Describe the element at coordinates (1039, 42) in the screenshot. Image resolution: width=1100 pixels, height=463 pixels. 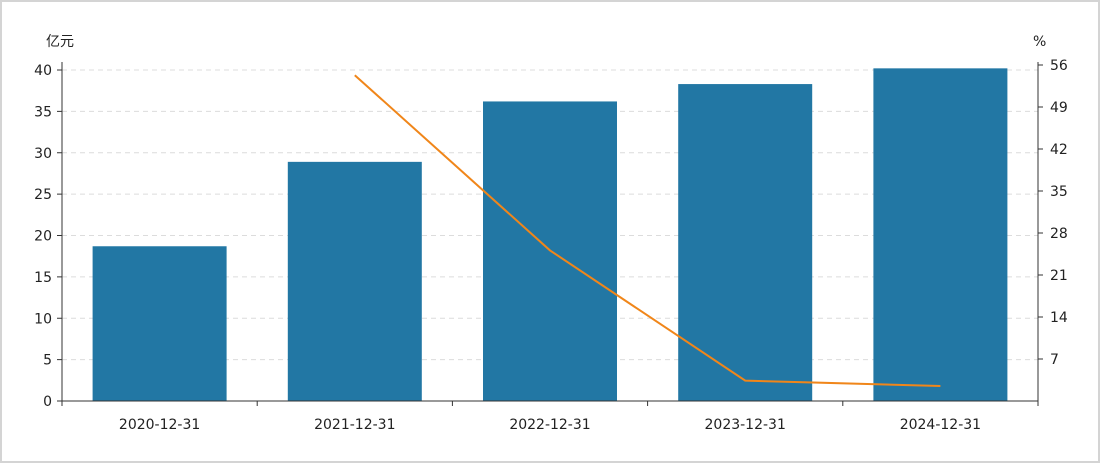
I see `right-axis-unit: %` at that location.